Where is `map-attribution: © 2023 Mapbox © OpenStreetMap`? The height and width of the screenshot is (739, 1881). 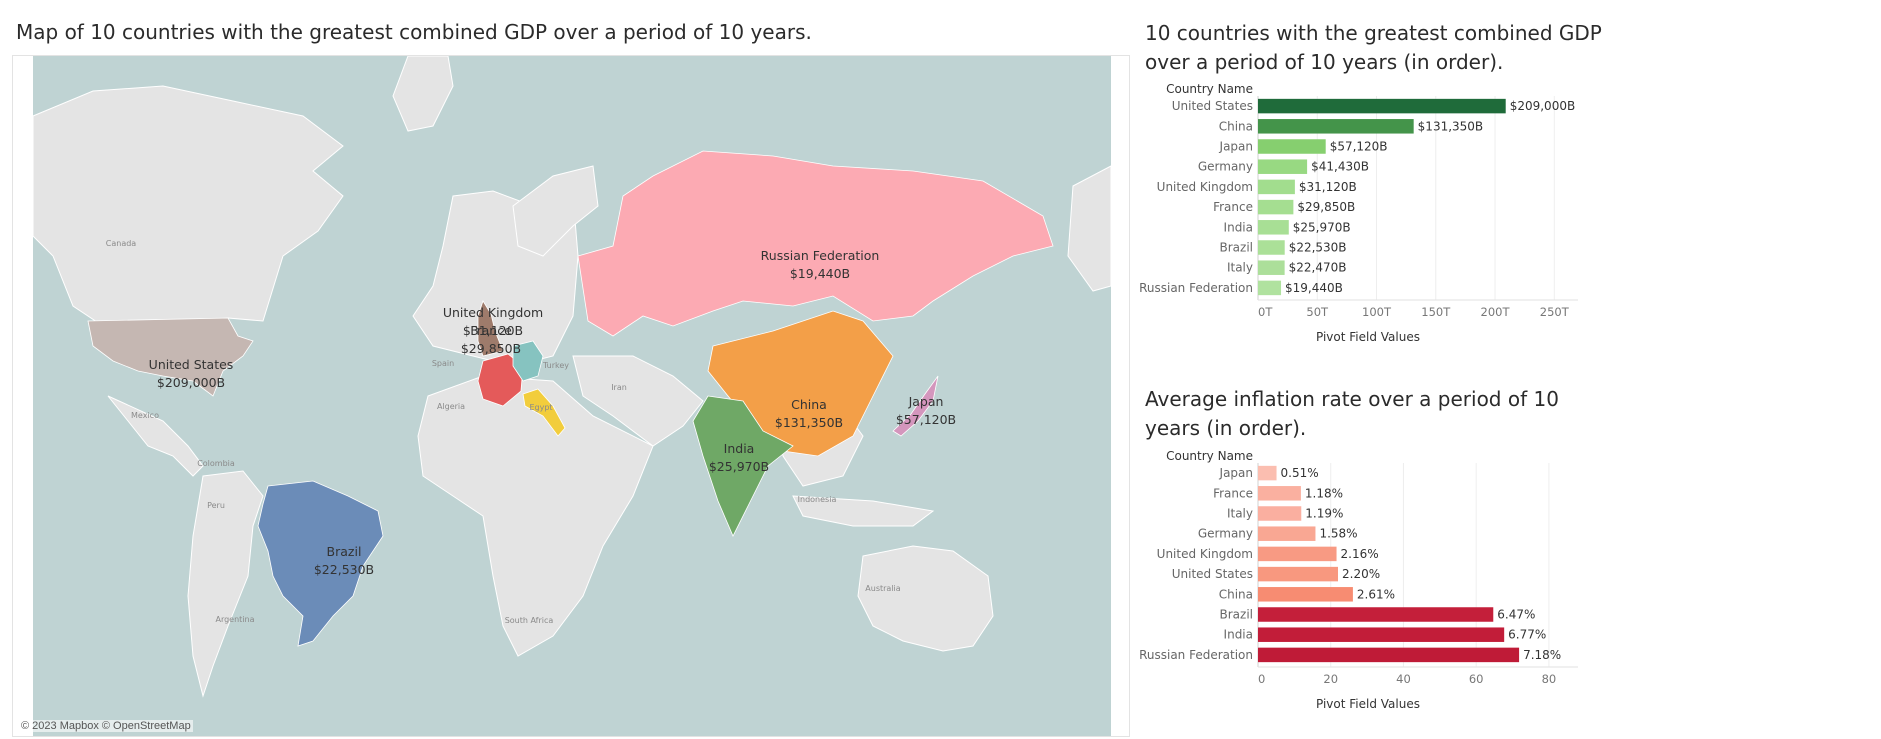 map-attribution: © 2023 Mapbox © OpenStreetMap is located at coordinates (106, 726).